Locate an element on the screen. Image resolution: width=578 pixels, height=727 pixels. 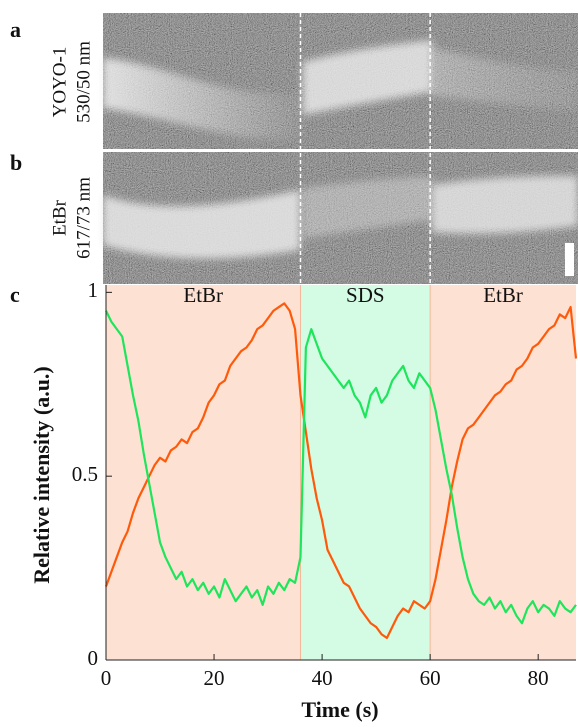
x-tick-label: 80 is located at coordinates (538, 678).